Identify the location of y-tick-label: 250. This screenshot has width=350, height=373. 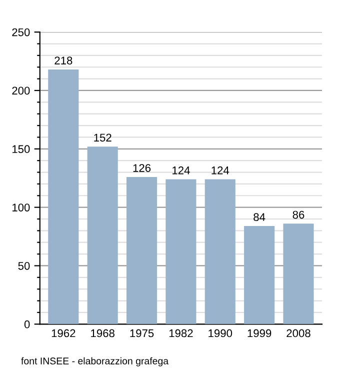
(21, 32).